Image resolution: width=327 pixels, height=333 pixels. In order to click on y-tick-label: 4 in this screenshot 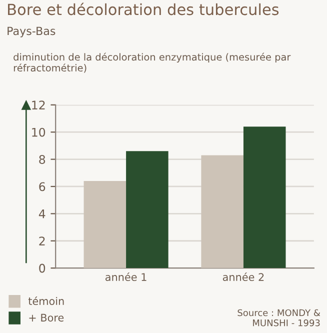, I will do `click(42, 214)`.